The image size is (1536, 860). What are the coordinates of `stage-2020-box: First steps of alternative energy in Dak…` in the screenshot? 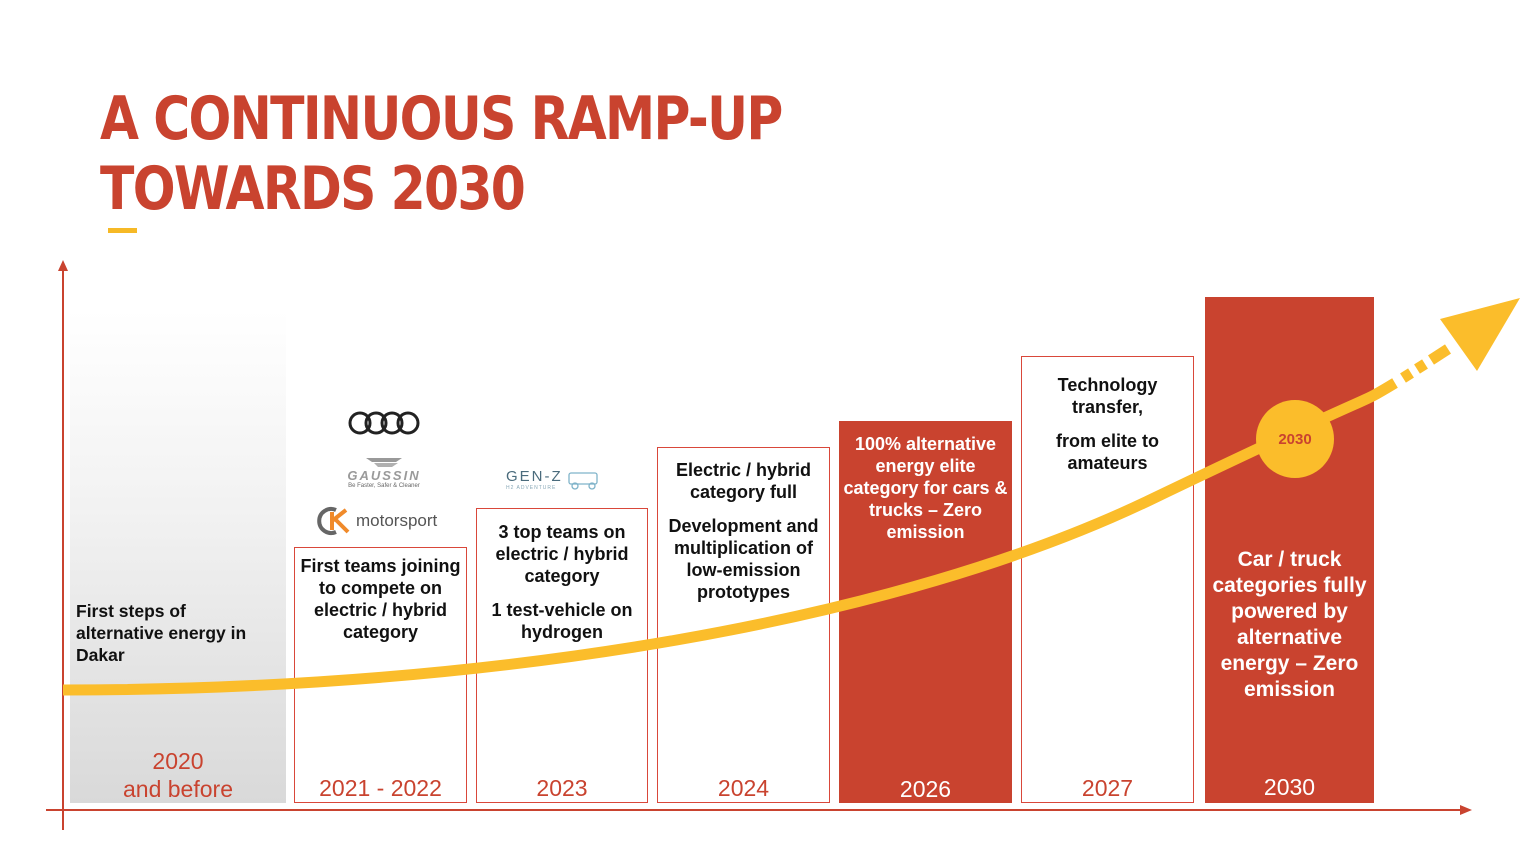 It's located at (178, 556).